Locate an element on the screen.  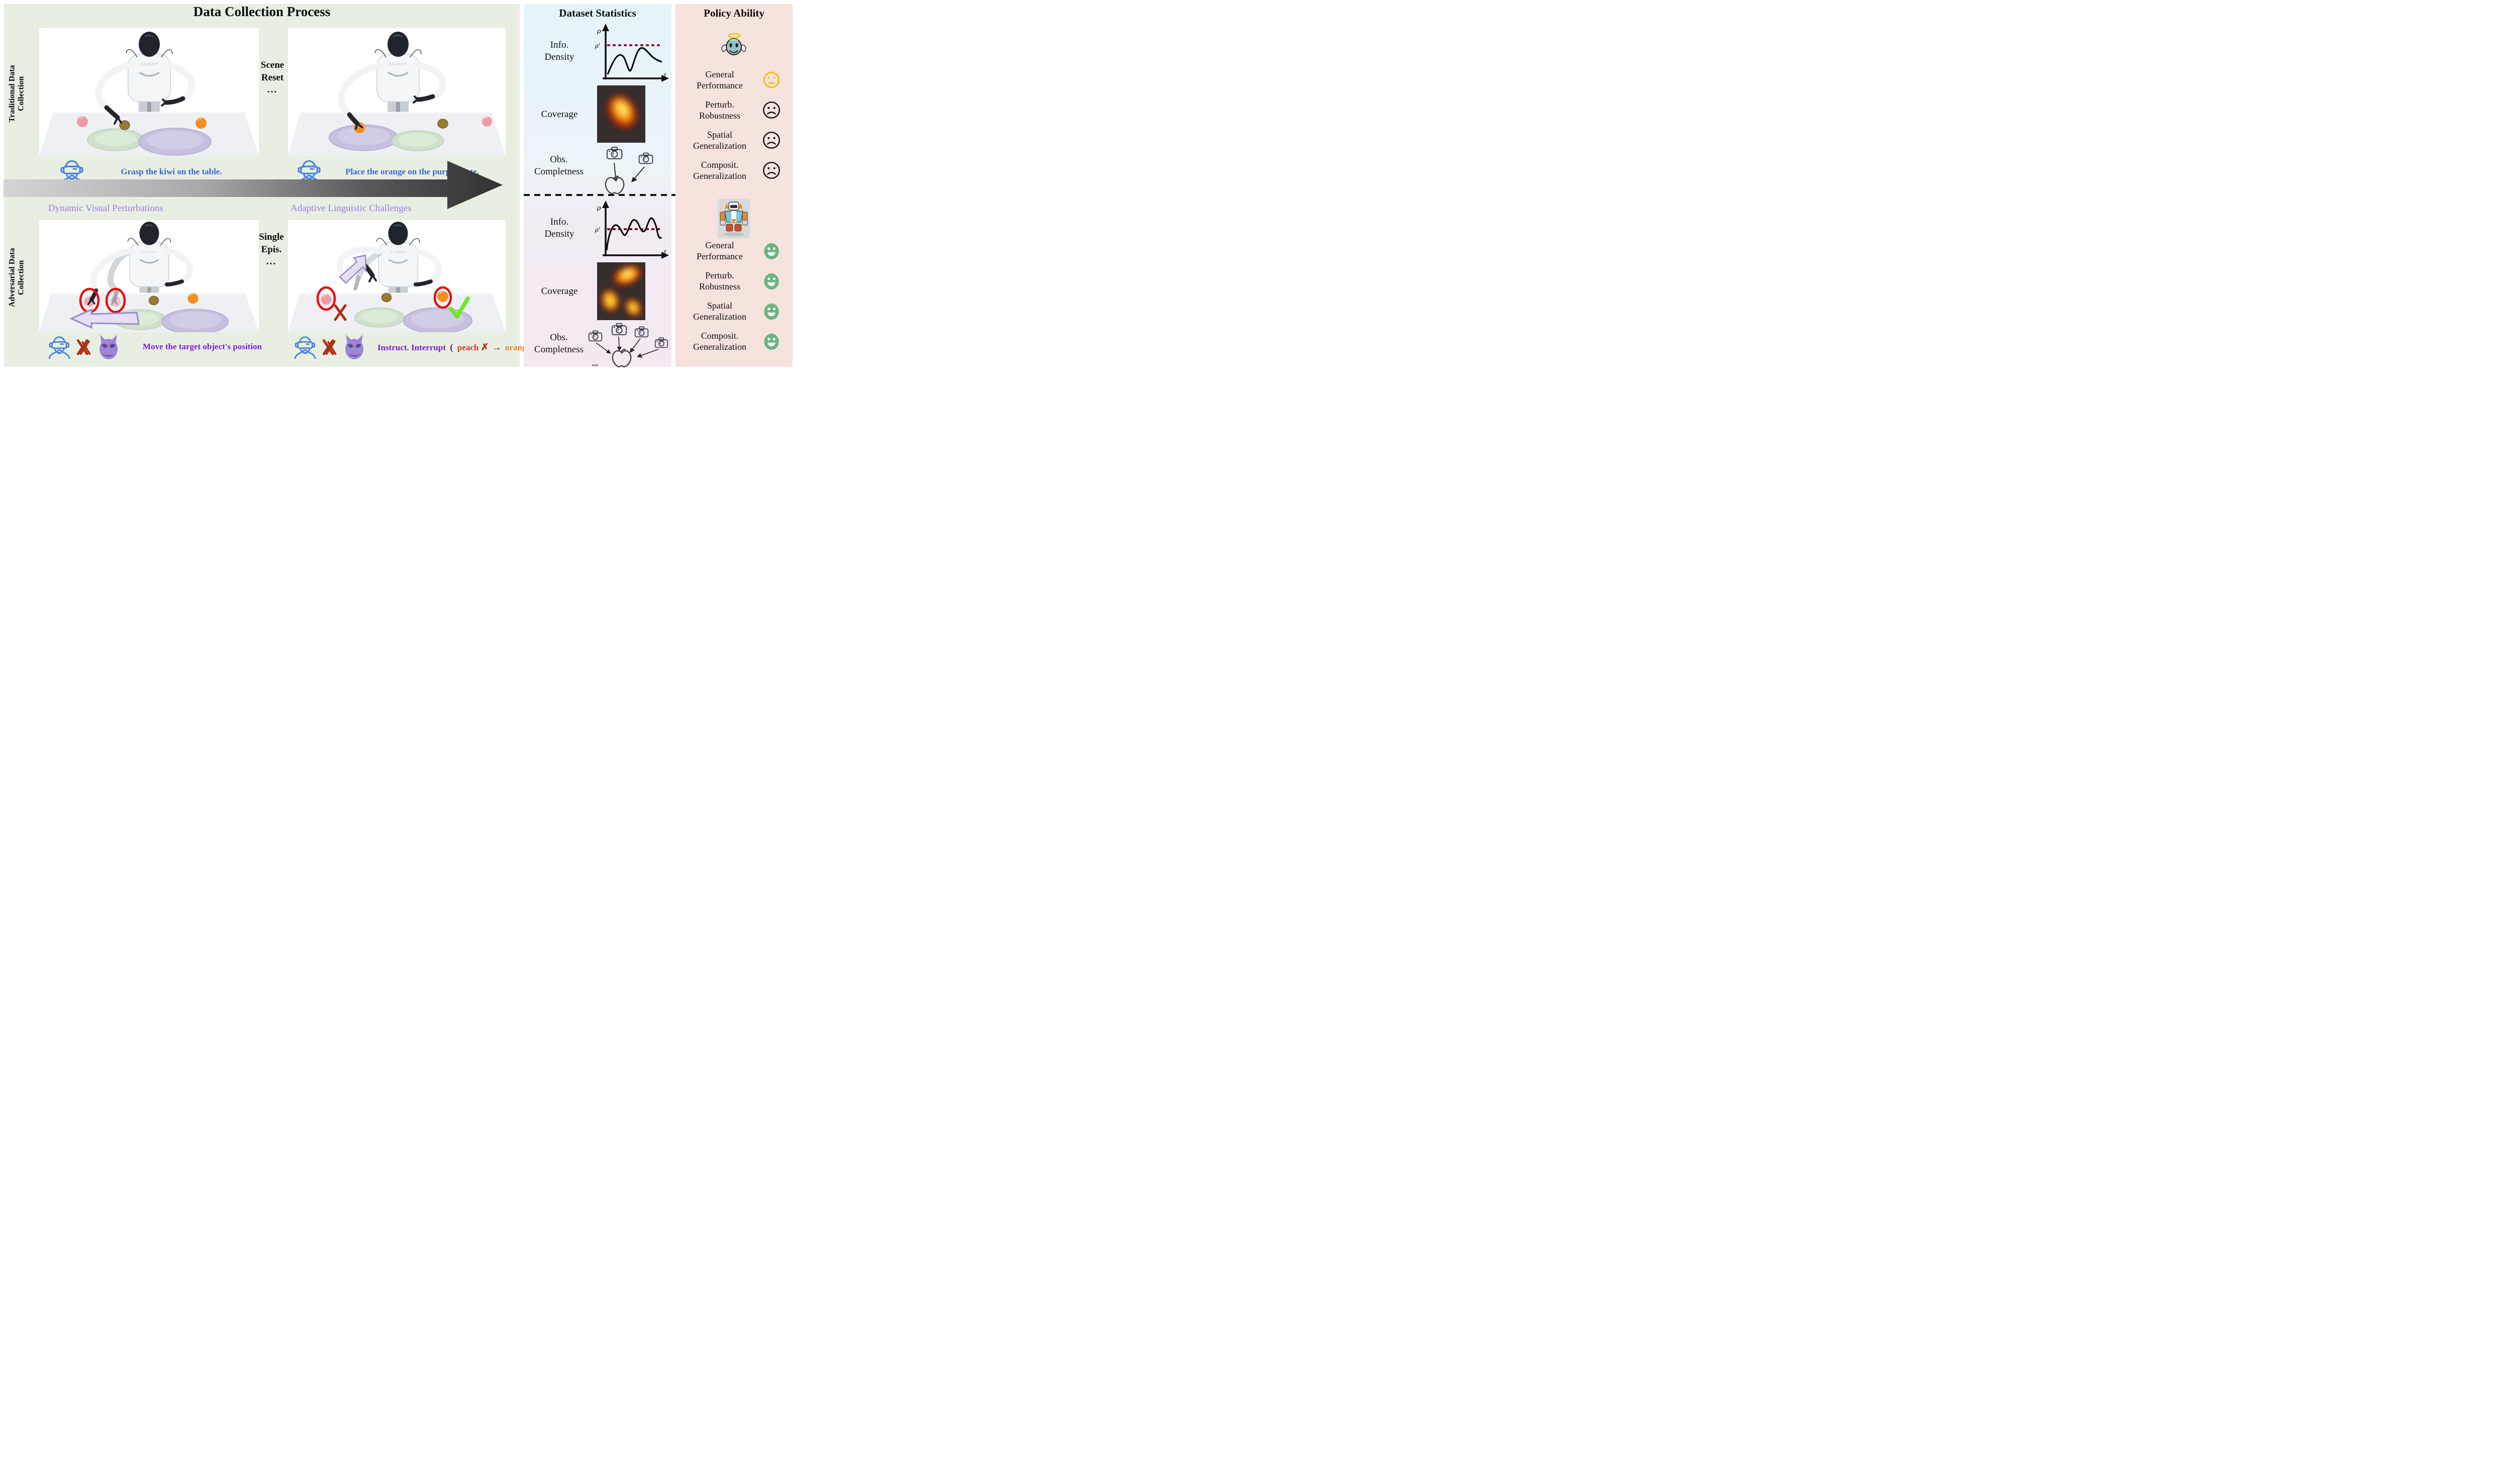
instruction-text: Move the target object's position is located at coordinates (203, 346).